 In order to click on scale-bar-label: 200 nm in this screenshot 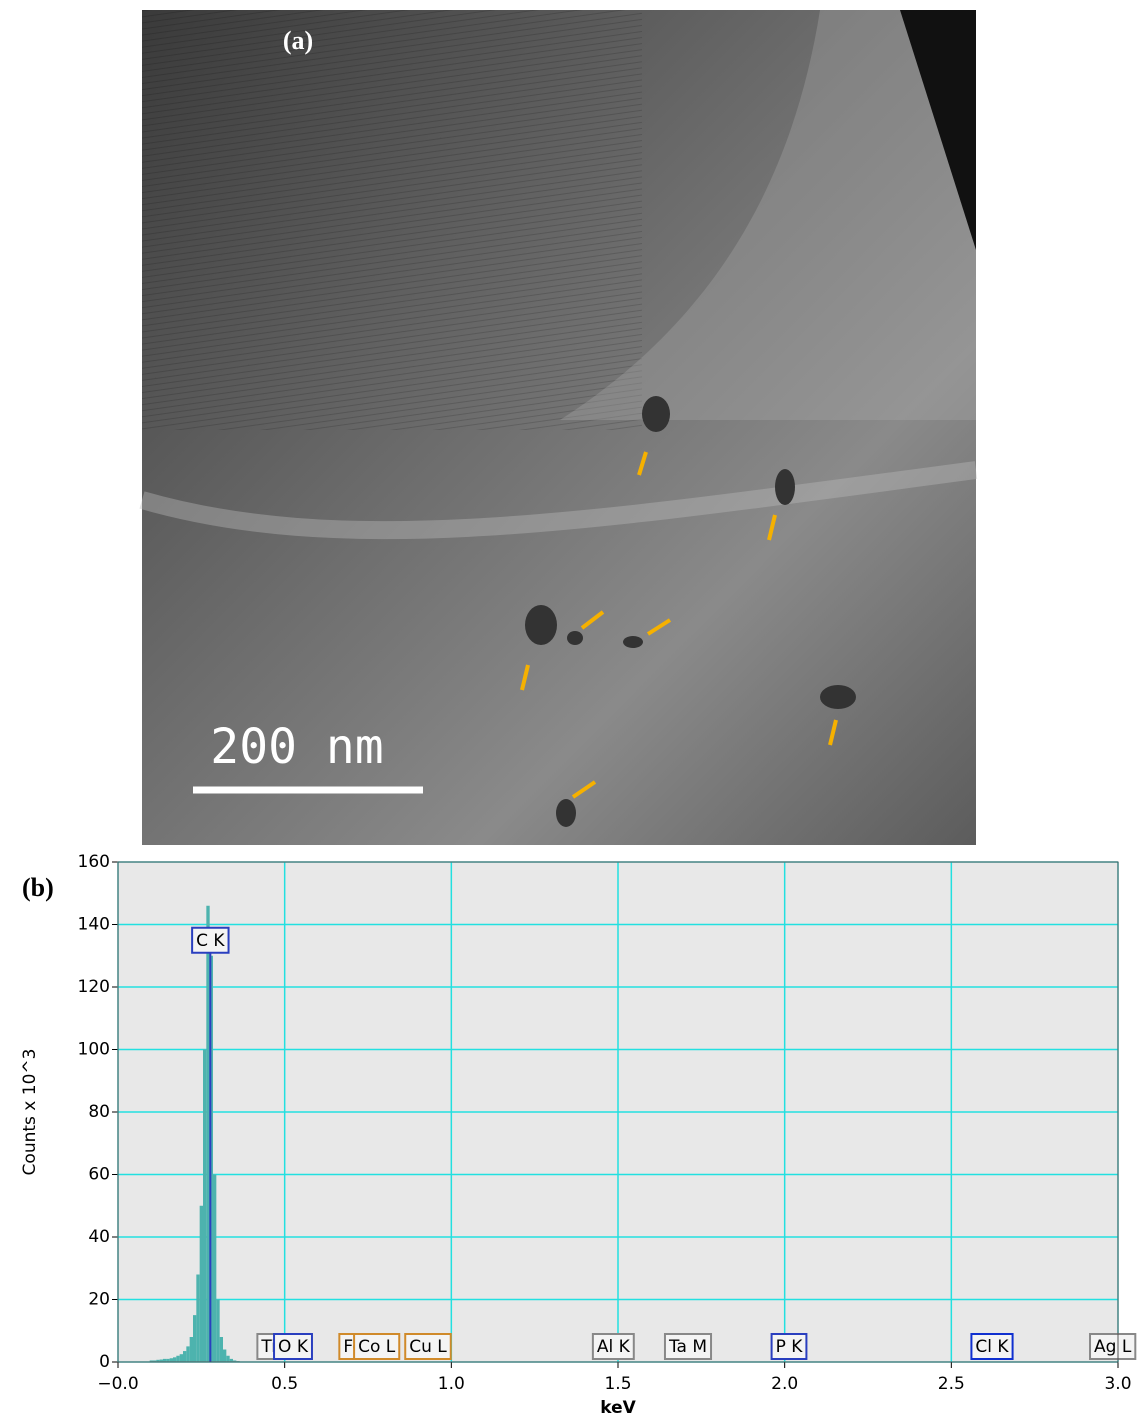, I will do `click(296, 747)`.